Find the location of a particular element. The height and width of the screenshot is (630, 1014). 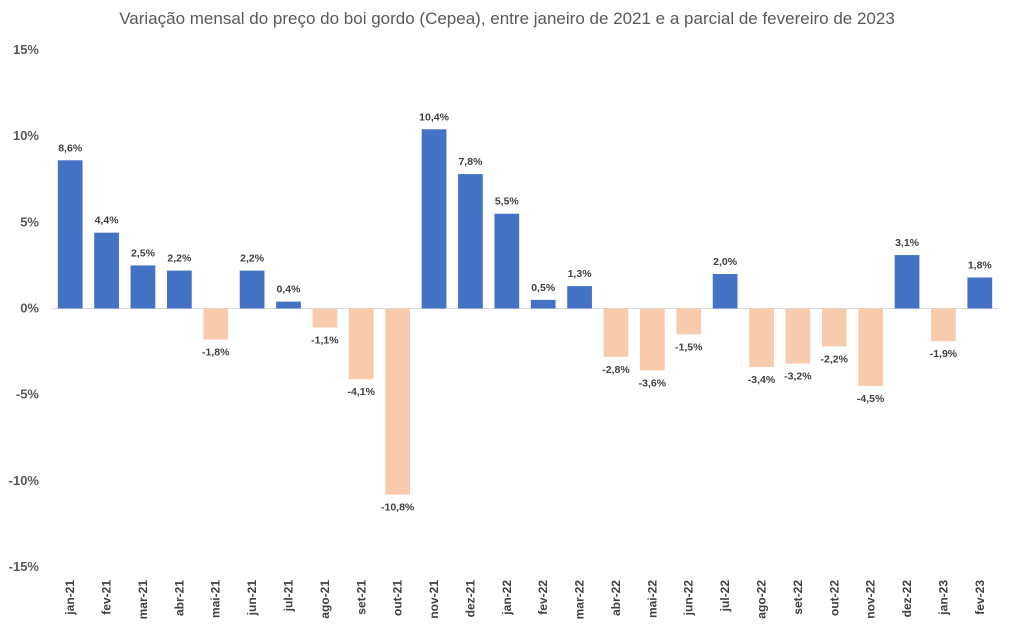

x-tick-label: jun-21 is located at coordinates (252, 598).